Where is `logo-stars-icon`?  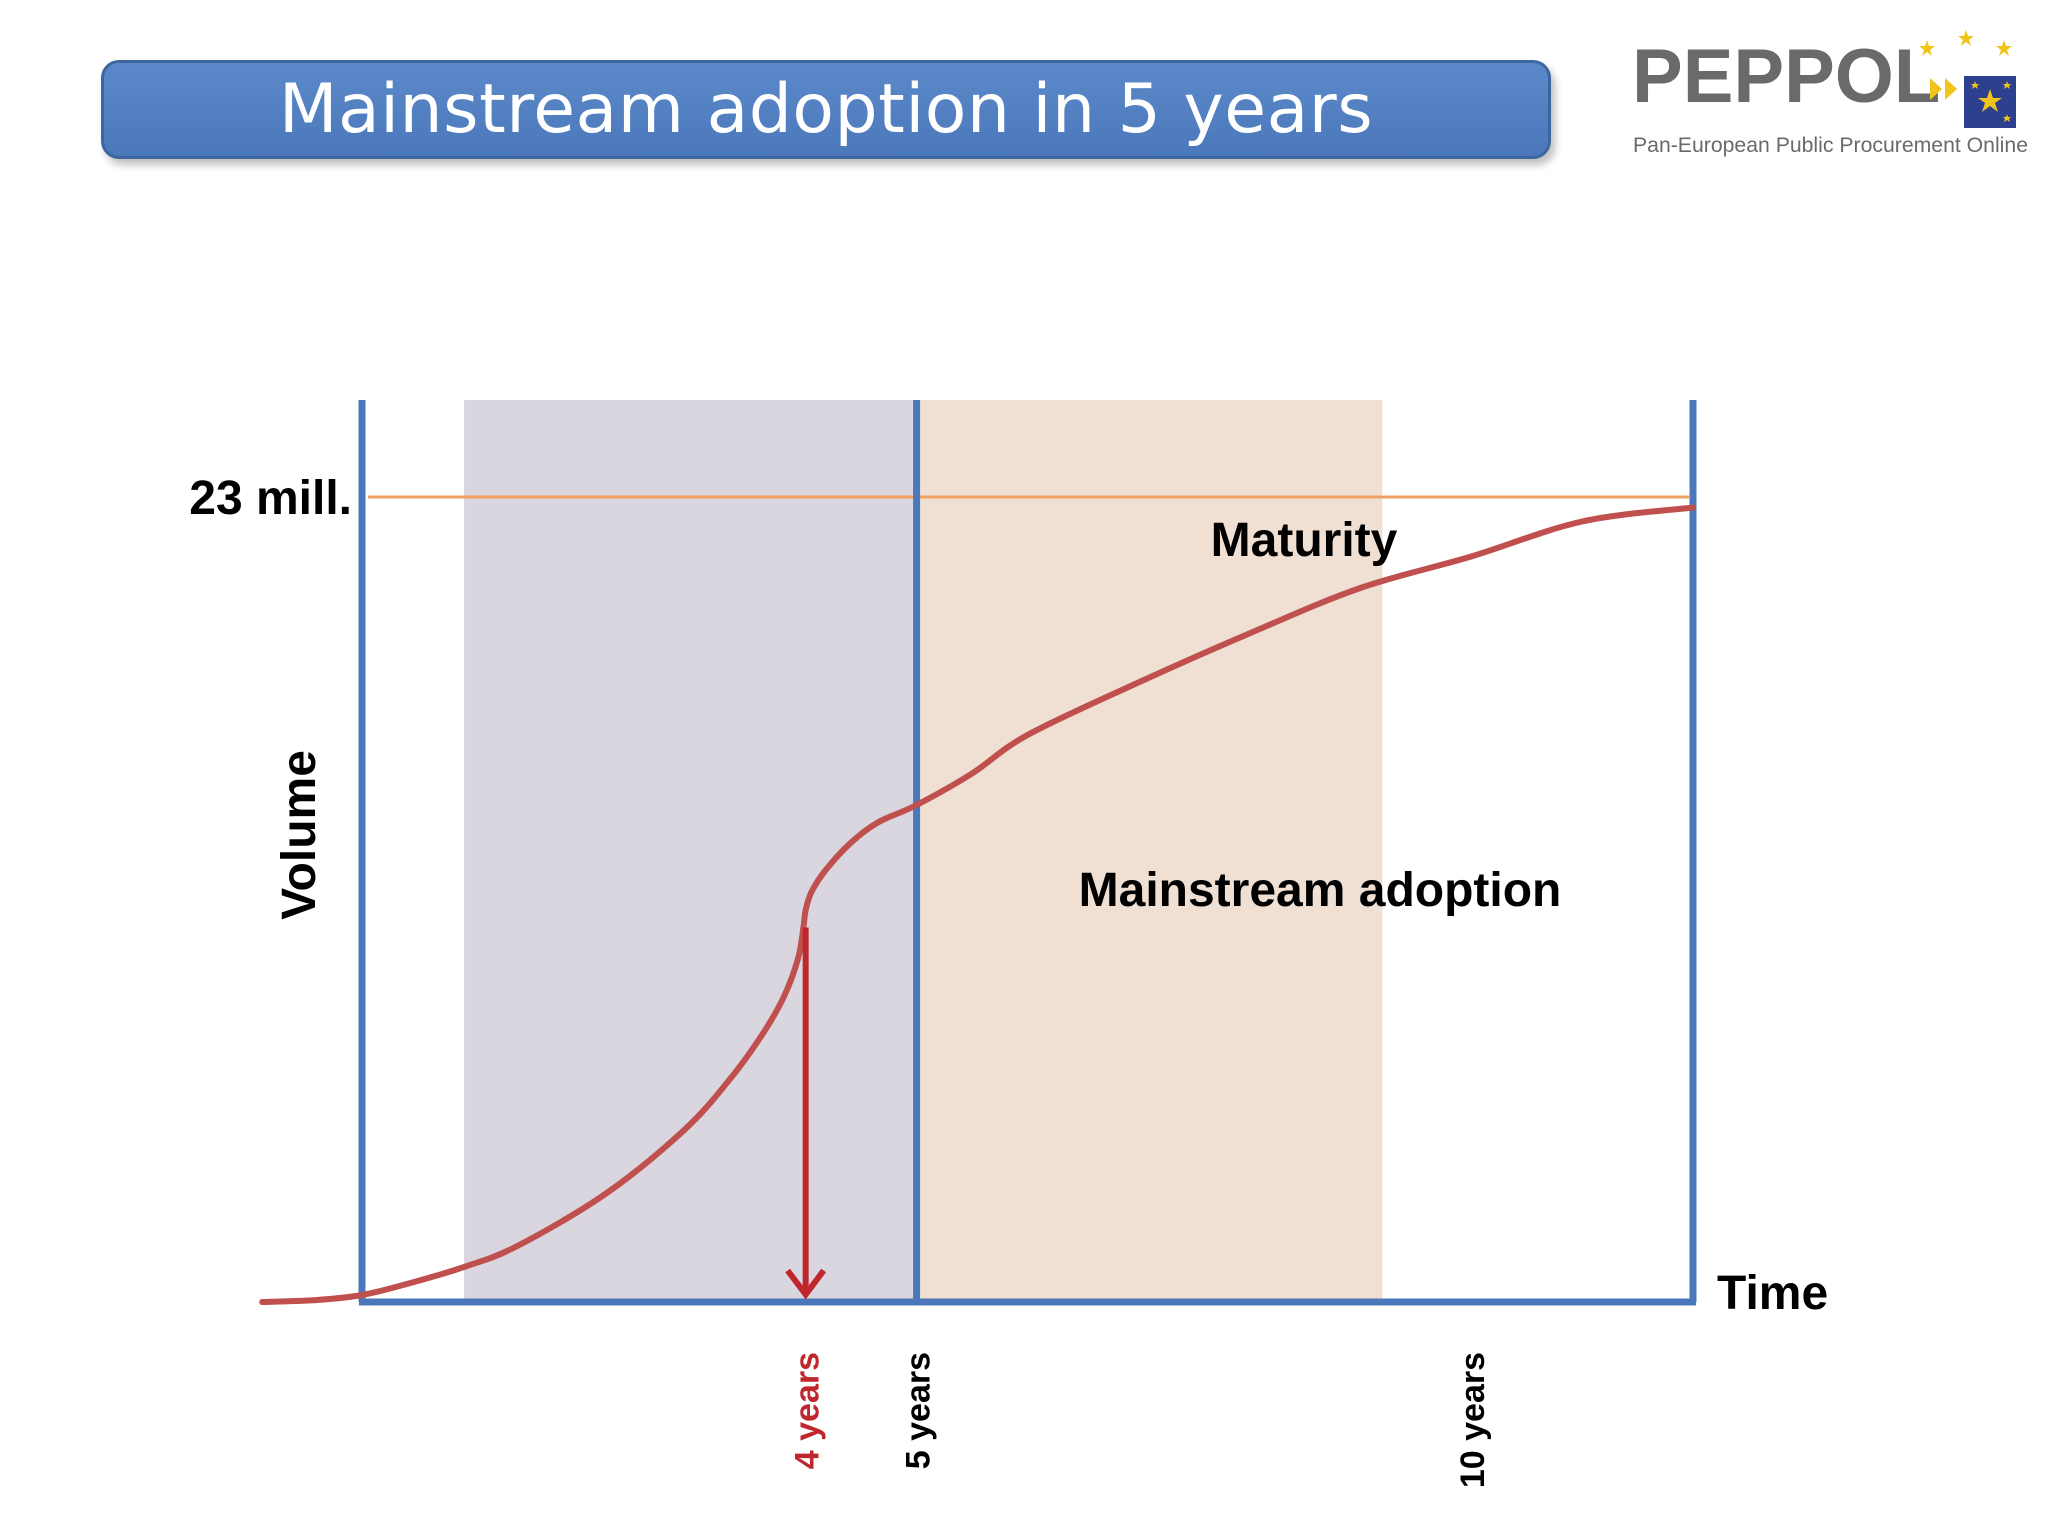
logo-stars-icon is located at coordinates (1965, 43).